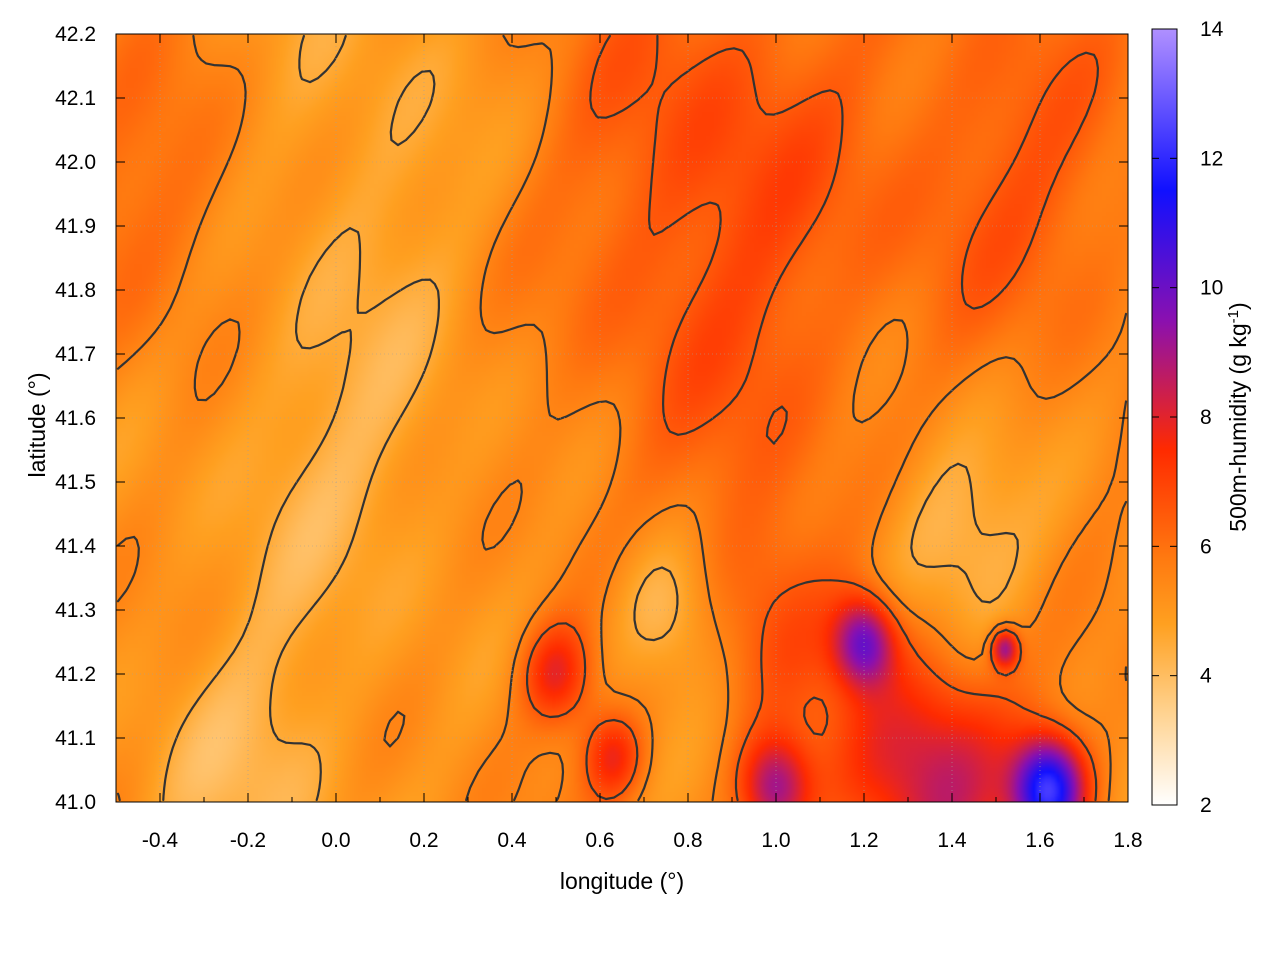 This screenshot has height=960, width=1280. What do you see at coordinates (75, 162) in the screenshot?
I see `y-tick-label: 42.0` at bounding box center [75, 162].